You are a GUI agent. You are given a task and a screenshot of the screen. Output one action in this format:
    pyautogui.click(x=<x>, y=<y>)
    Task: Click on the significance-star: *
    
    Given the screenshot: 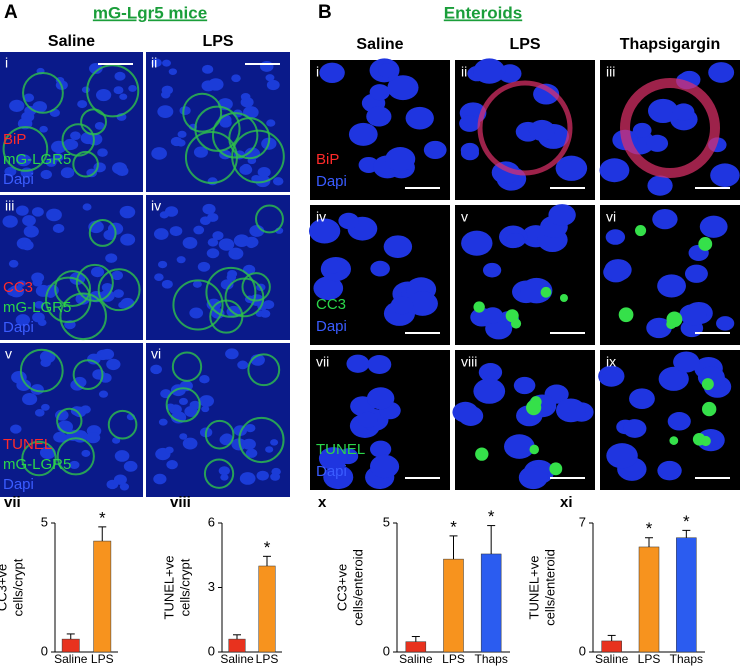 What is the action you would take?
    pyautogui.click(x=453, y=526)
    